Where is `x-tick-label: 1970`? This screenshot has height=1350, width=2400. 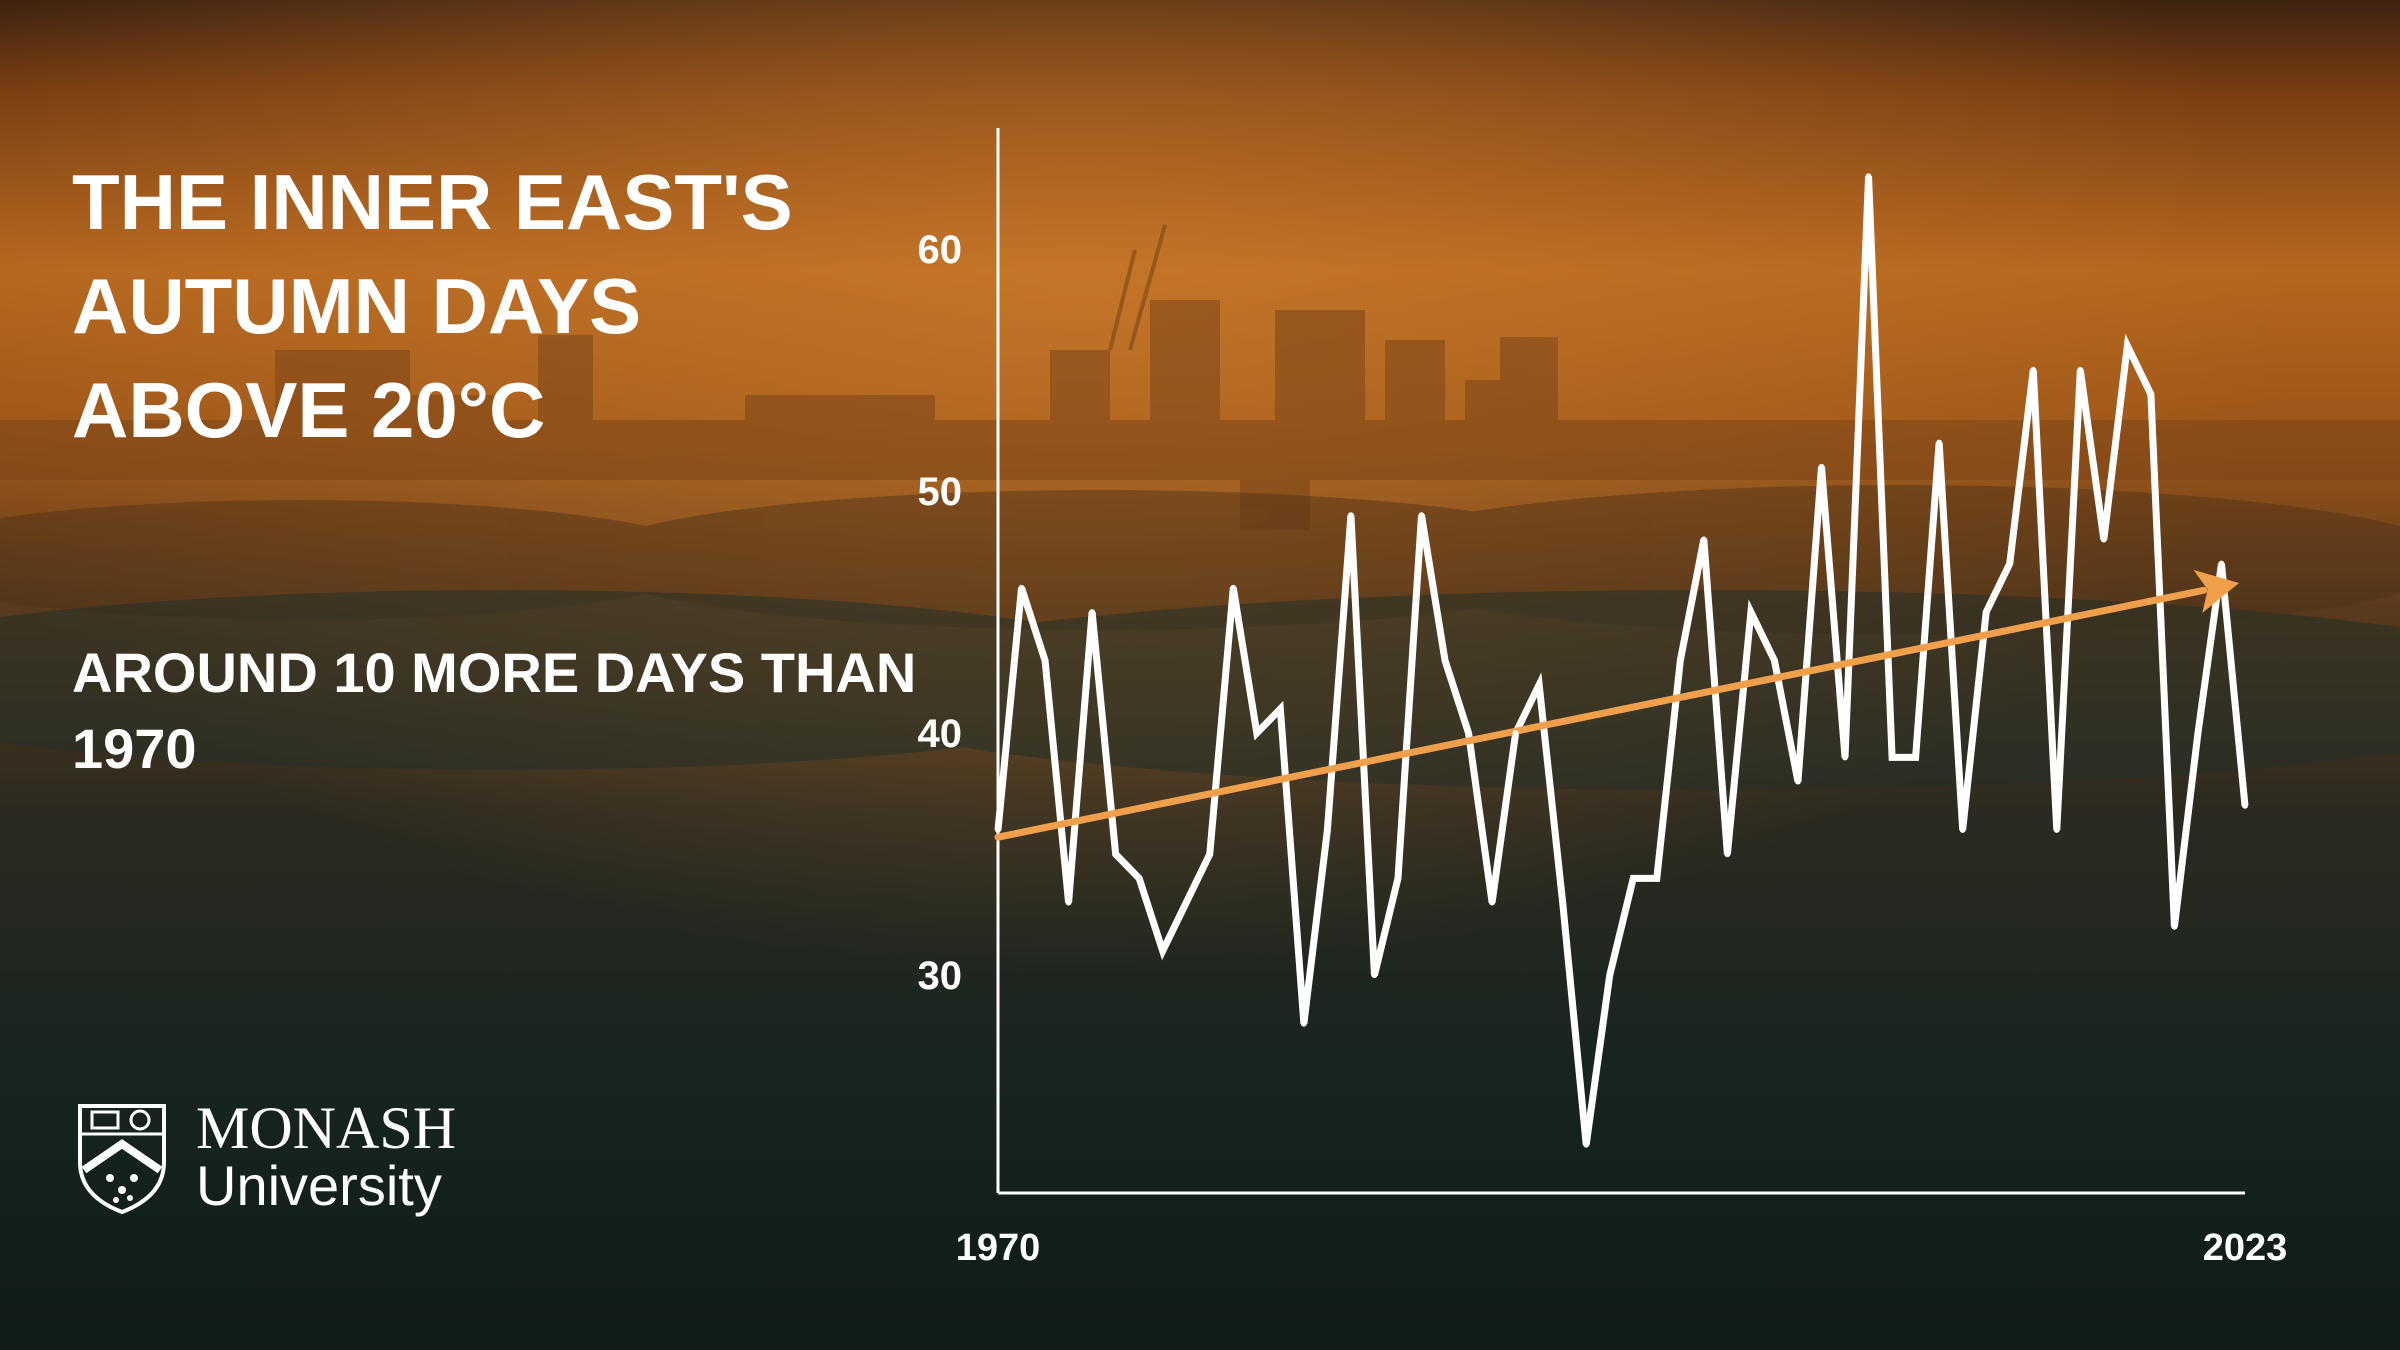
x-tick-label: 1970 is located at coordinates (998, 1248).